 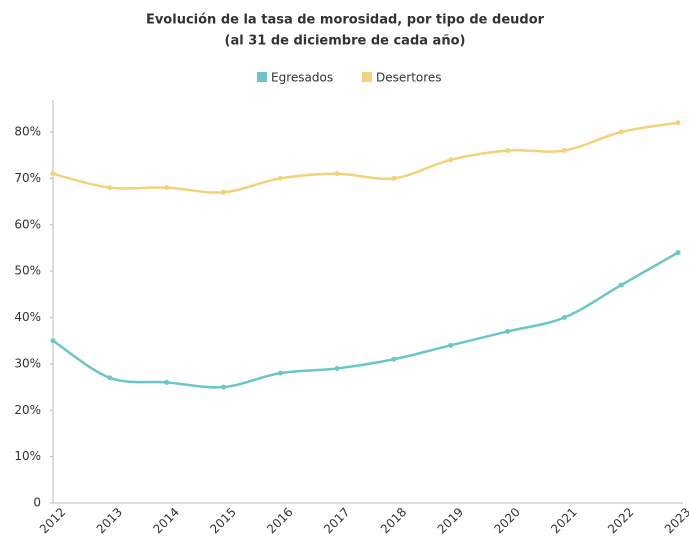 I want to click on y-tick-label: 40%, so click(x=27, y=317).